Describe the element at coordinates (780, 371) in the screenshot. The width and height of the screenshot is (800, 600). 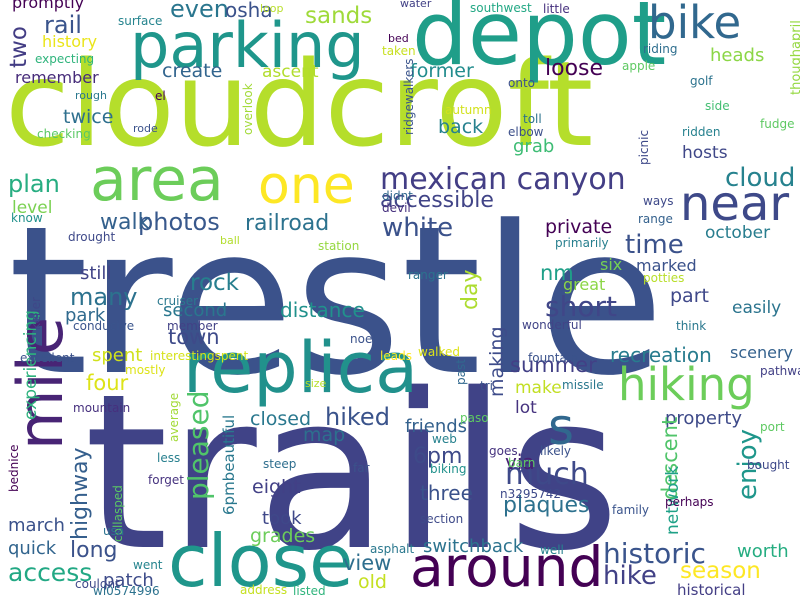
I see `word-pathway: pathway` at that location.